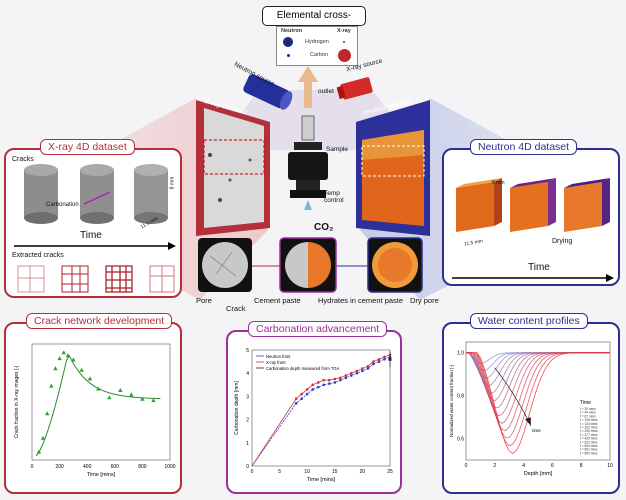 Image resolution: width=626 pixels, height=500 pixels. What do you see at coordinates (335, 472) in the screenshot?
I see `x-tick-label: 15` at bounding box center [335, 472].